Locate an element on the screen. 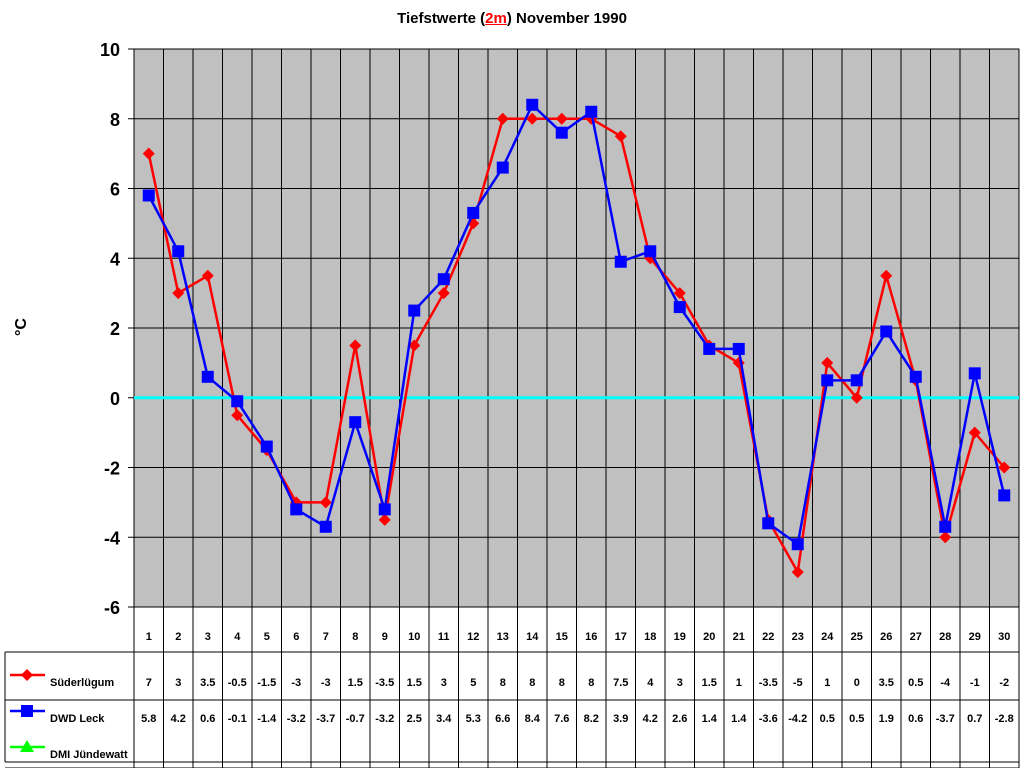 The image size is (1024, 768). legend-diamond-icon is located at coordinates (27, 675).